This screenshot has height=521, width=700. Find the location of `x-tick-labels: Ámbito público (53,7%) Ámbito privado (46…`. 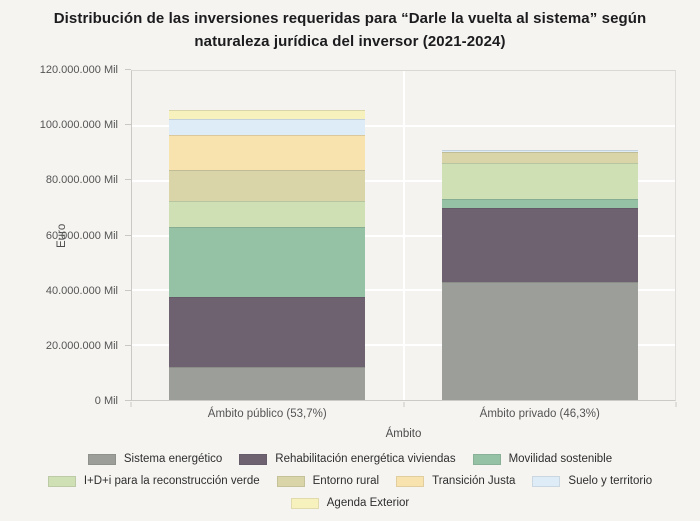

x-tick-labels: Ámbito público (53,7%) Ámbito privado (46… is located at coordinates (403, 411).